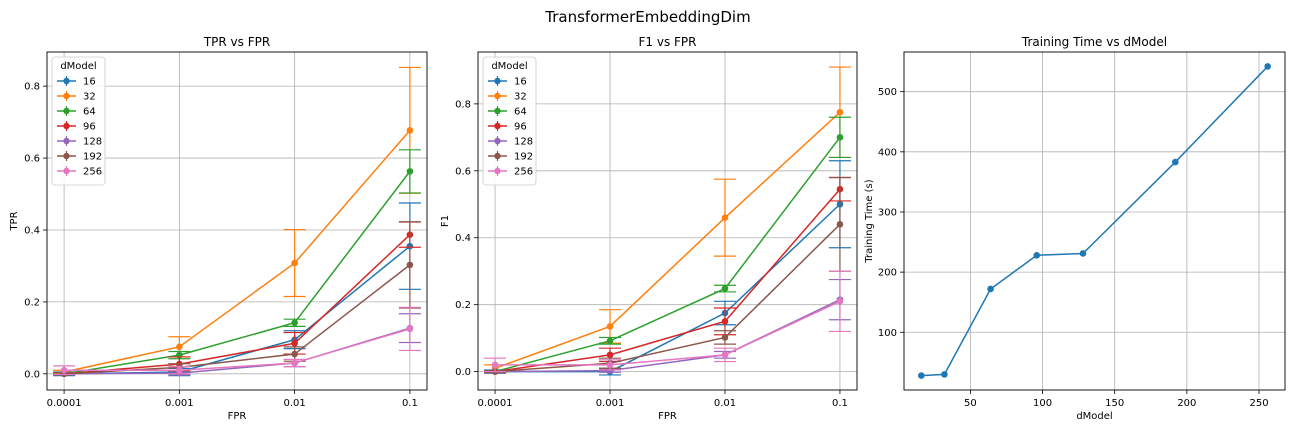  I want to click on axes-title: Training Time vs dModel, so click(1094, 42).